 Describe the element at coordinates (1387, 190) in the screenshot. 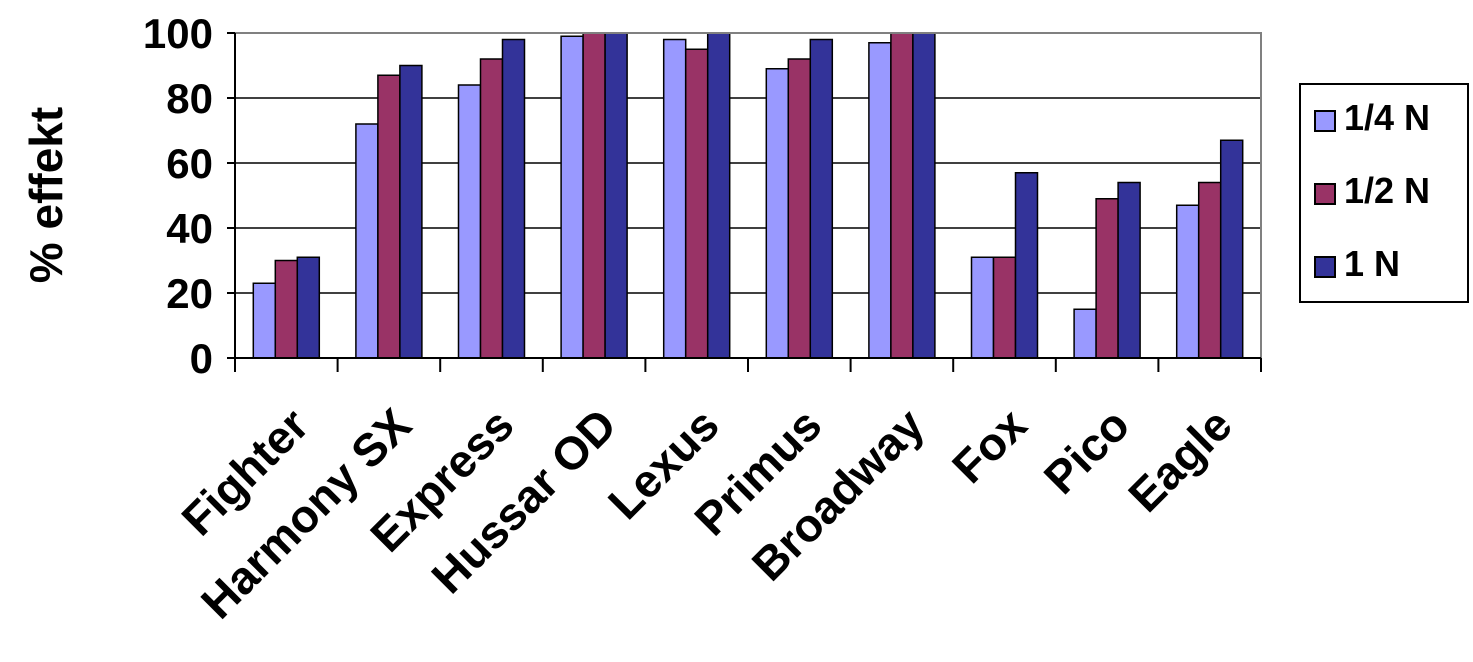

I see `legend-label: 1/2 N` at that location.